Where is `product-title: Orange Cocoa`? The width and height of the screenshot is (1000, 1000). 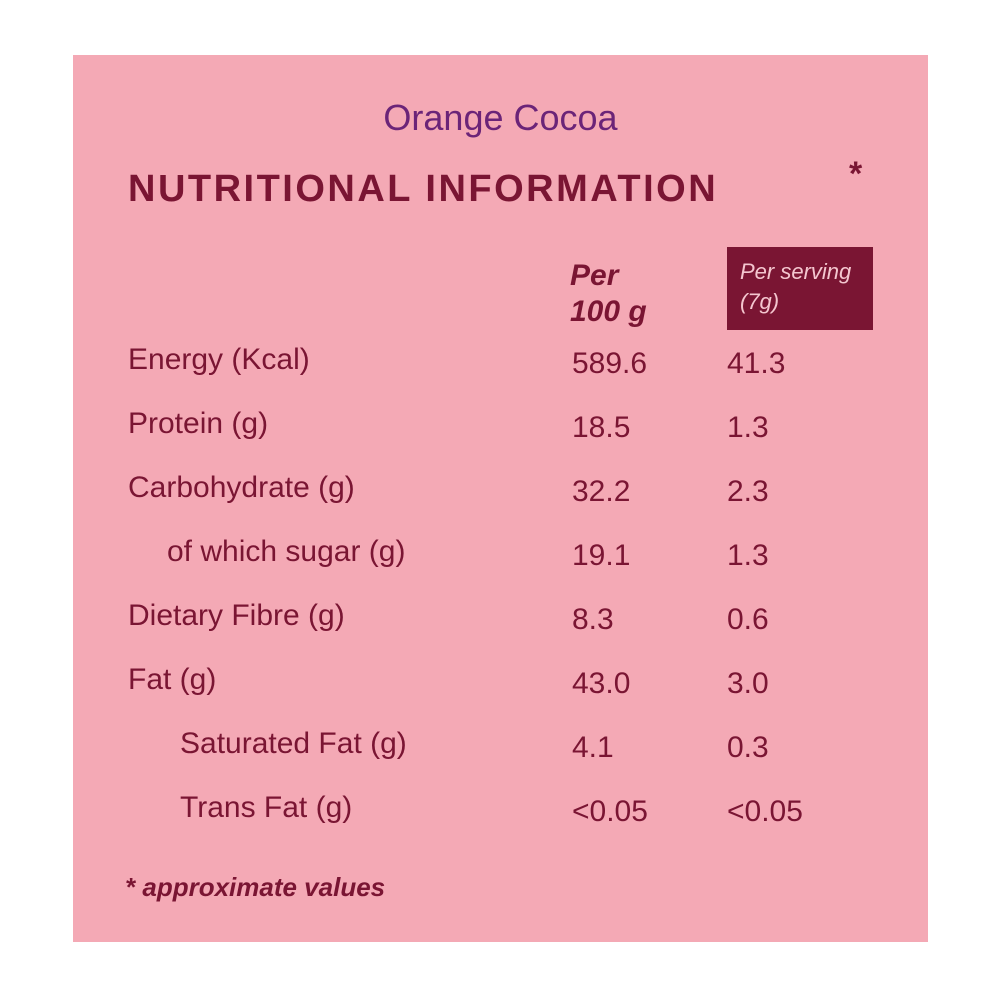 product-title: Orange Cocoa is located at coordinates (500, 117).